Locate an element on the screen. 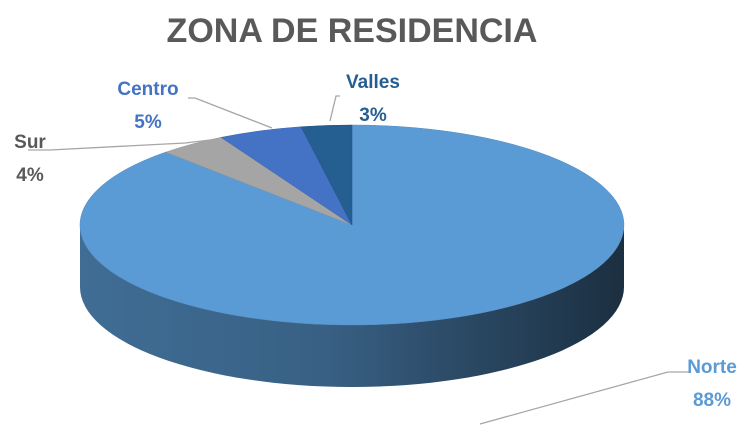 This screenshot has height=432, width=749. data-label-value: 88% is located at coordinates (712, 400).